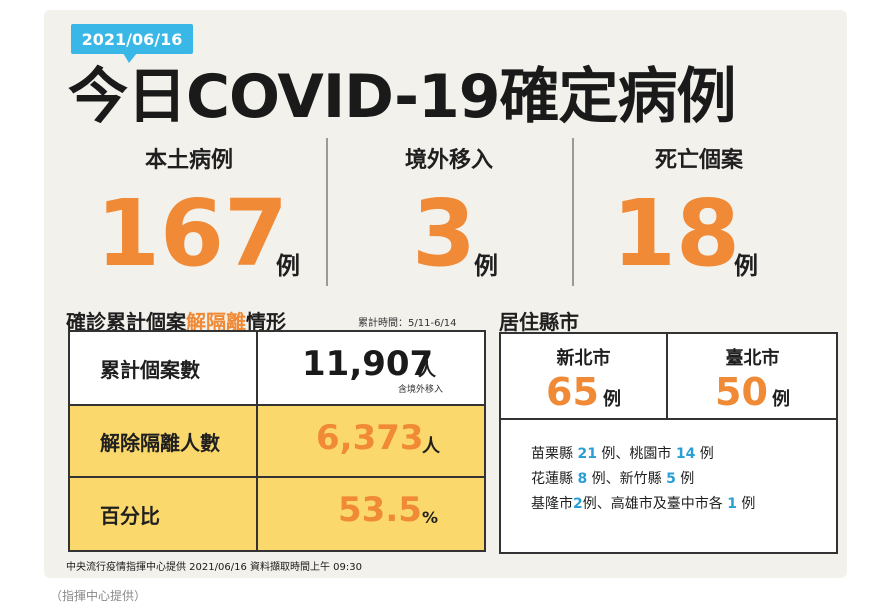 Image resolution: width=893 pixels, height=610 pixels. I want to click on stat-label: 本土病例, so click(188, 160).